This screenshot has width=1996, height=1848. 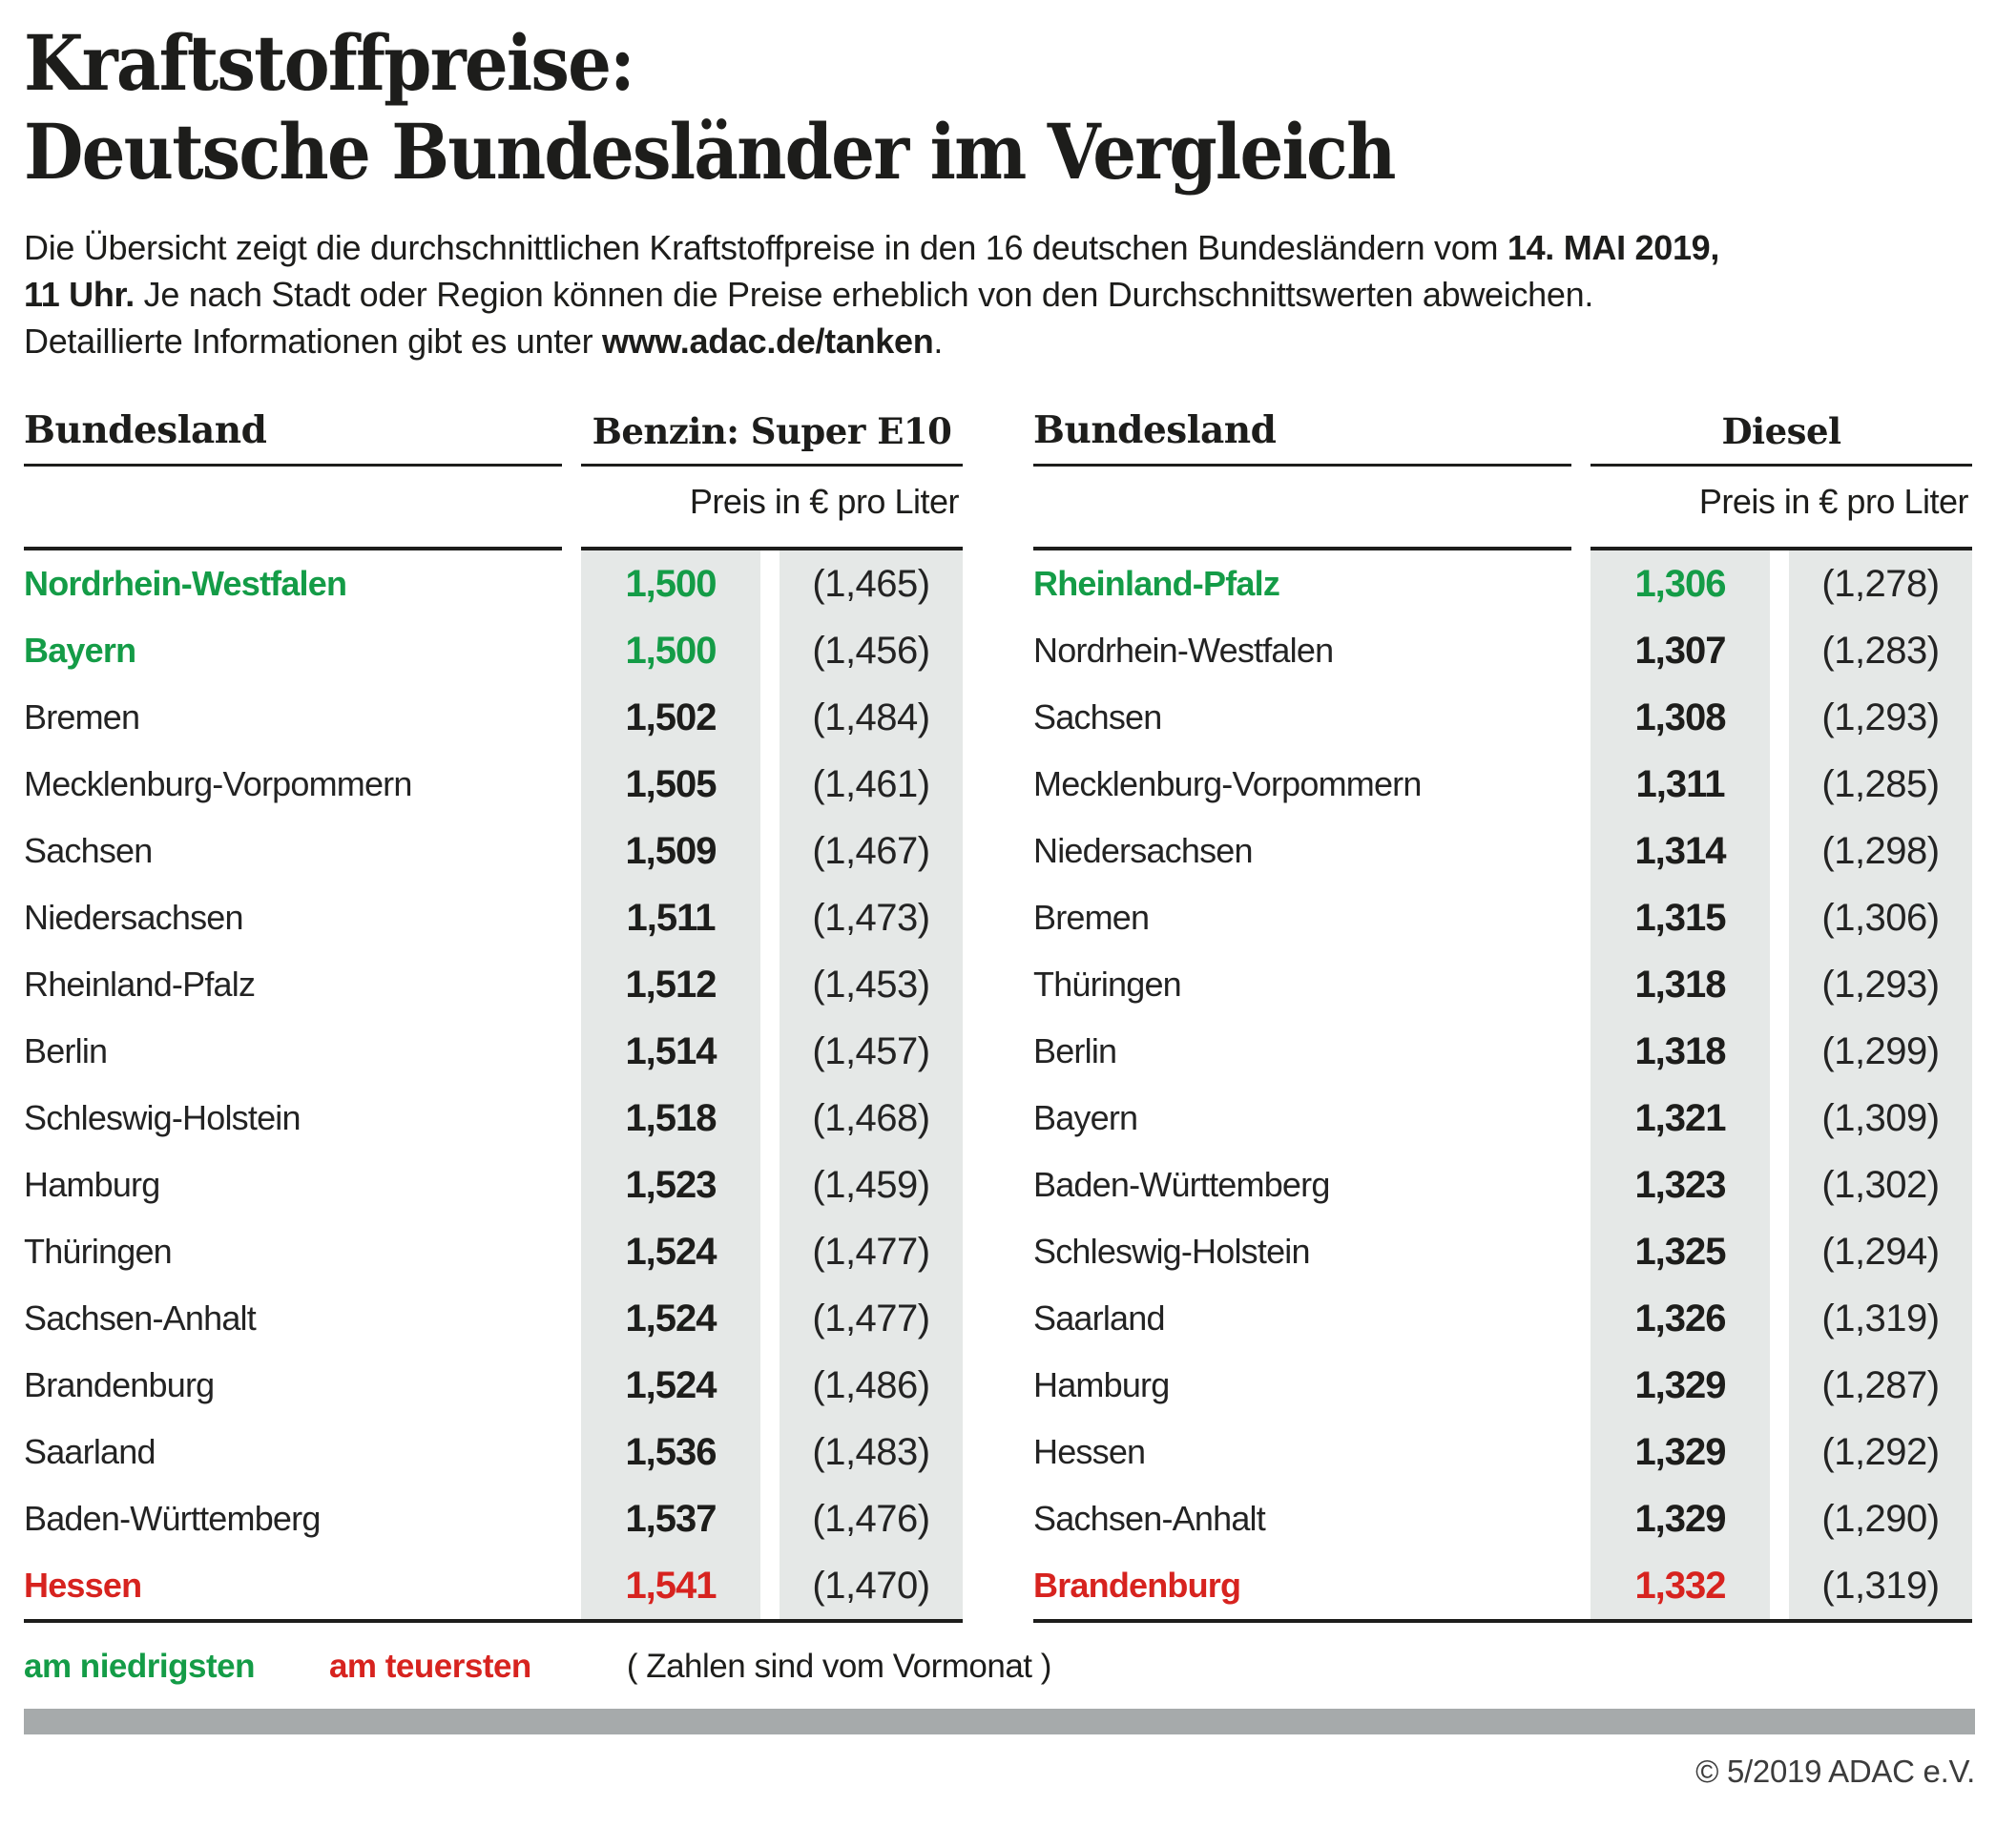 What do you see at coordinates (1502, 785) in the screenshot?
I see `table-row: Mecklenburg-Vorpommern 1,311 (1,285)` at bounding box center [1502, 785].